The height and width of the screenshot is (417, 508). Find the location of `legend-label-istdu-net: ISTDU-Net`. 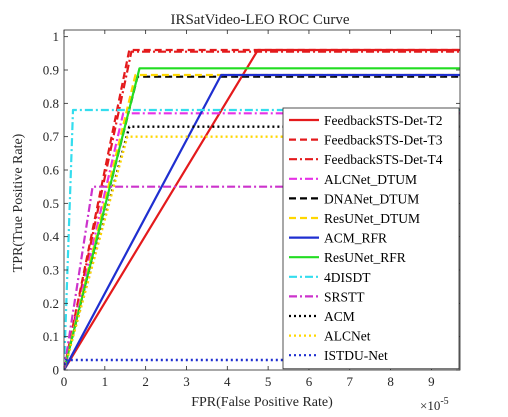

legend-label-istdu-net: ISTDU-Net is located at coordinates (356, 355).